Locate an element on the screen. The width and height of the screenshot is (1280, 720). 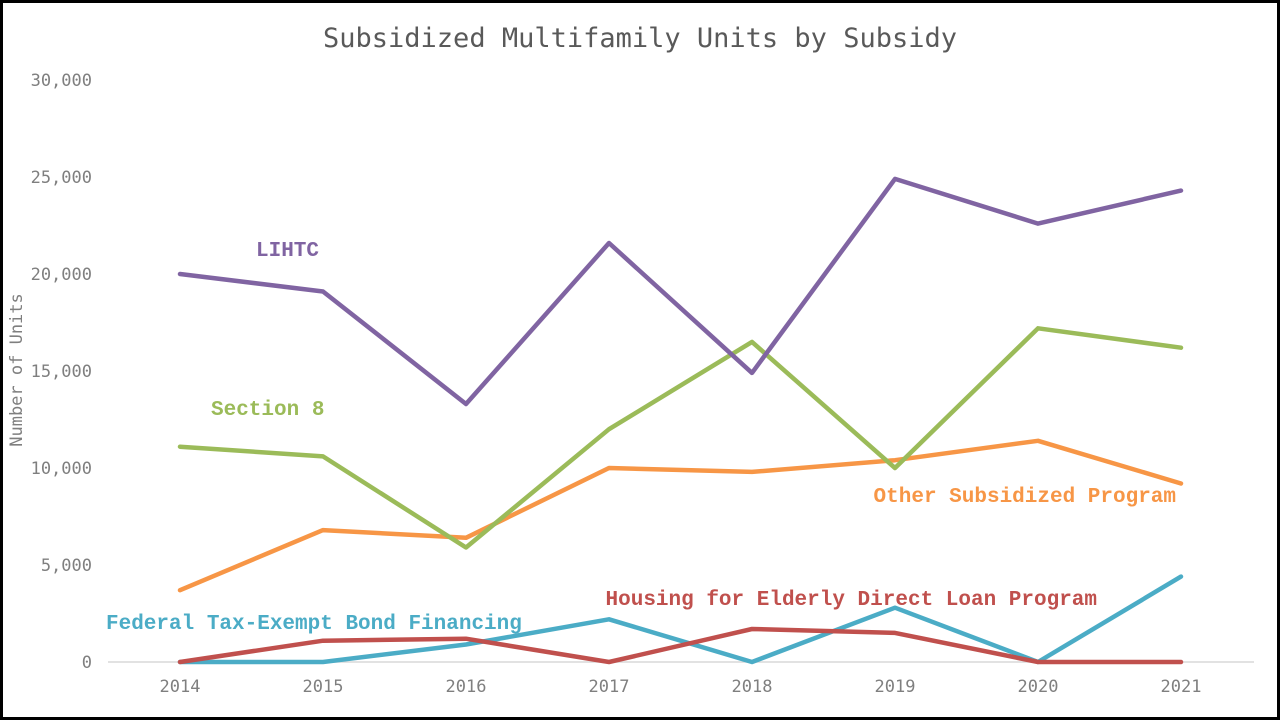
x-tick-label: 2017 is located at coordinates (609, 687).